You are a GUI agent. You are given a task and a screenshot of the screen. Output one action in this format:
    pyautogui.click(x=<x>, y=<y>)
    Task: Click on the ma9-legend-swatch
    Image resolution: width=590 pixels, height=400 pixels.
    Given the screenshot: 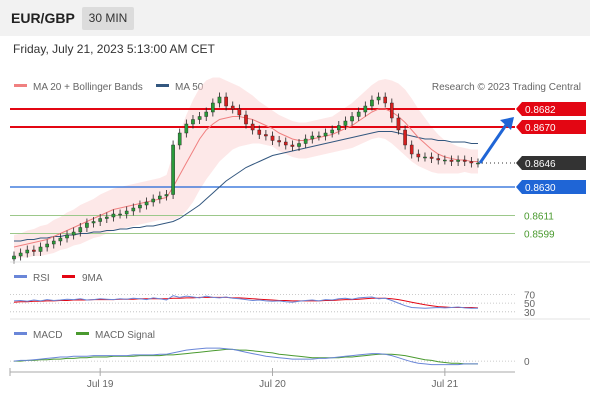 What is the action you would take?
    pyautogui.click(x=68, y=276)
    